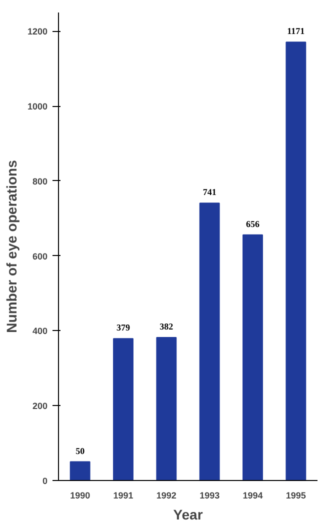  Describe the element at coordinates (209, 192) in the screenshot. I see `data-label: 741` at that location.